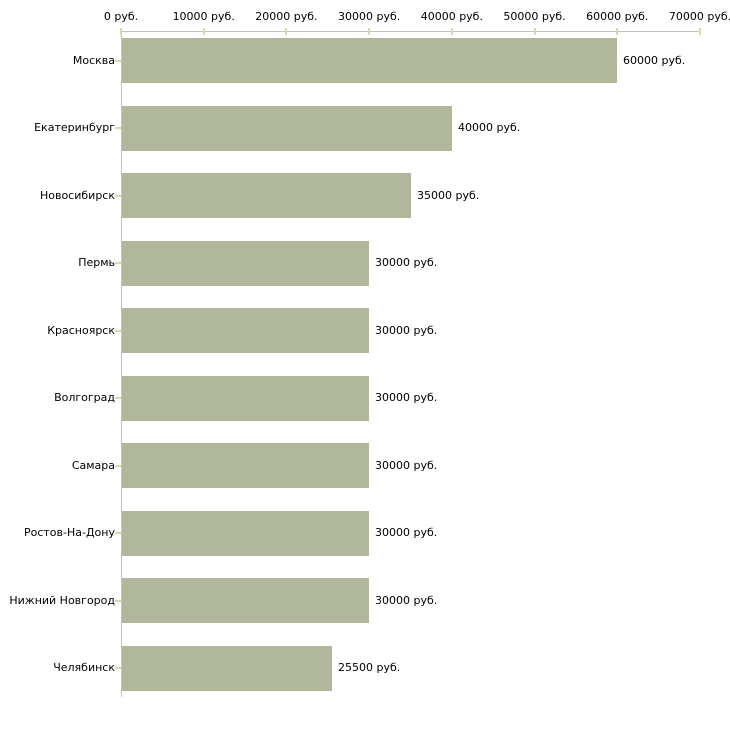  I want to click on category-label: Челябинск, so click(84, 667).